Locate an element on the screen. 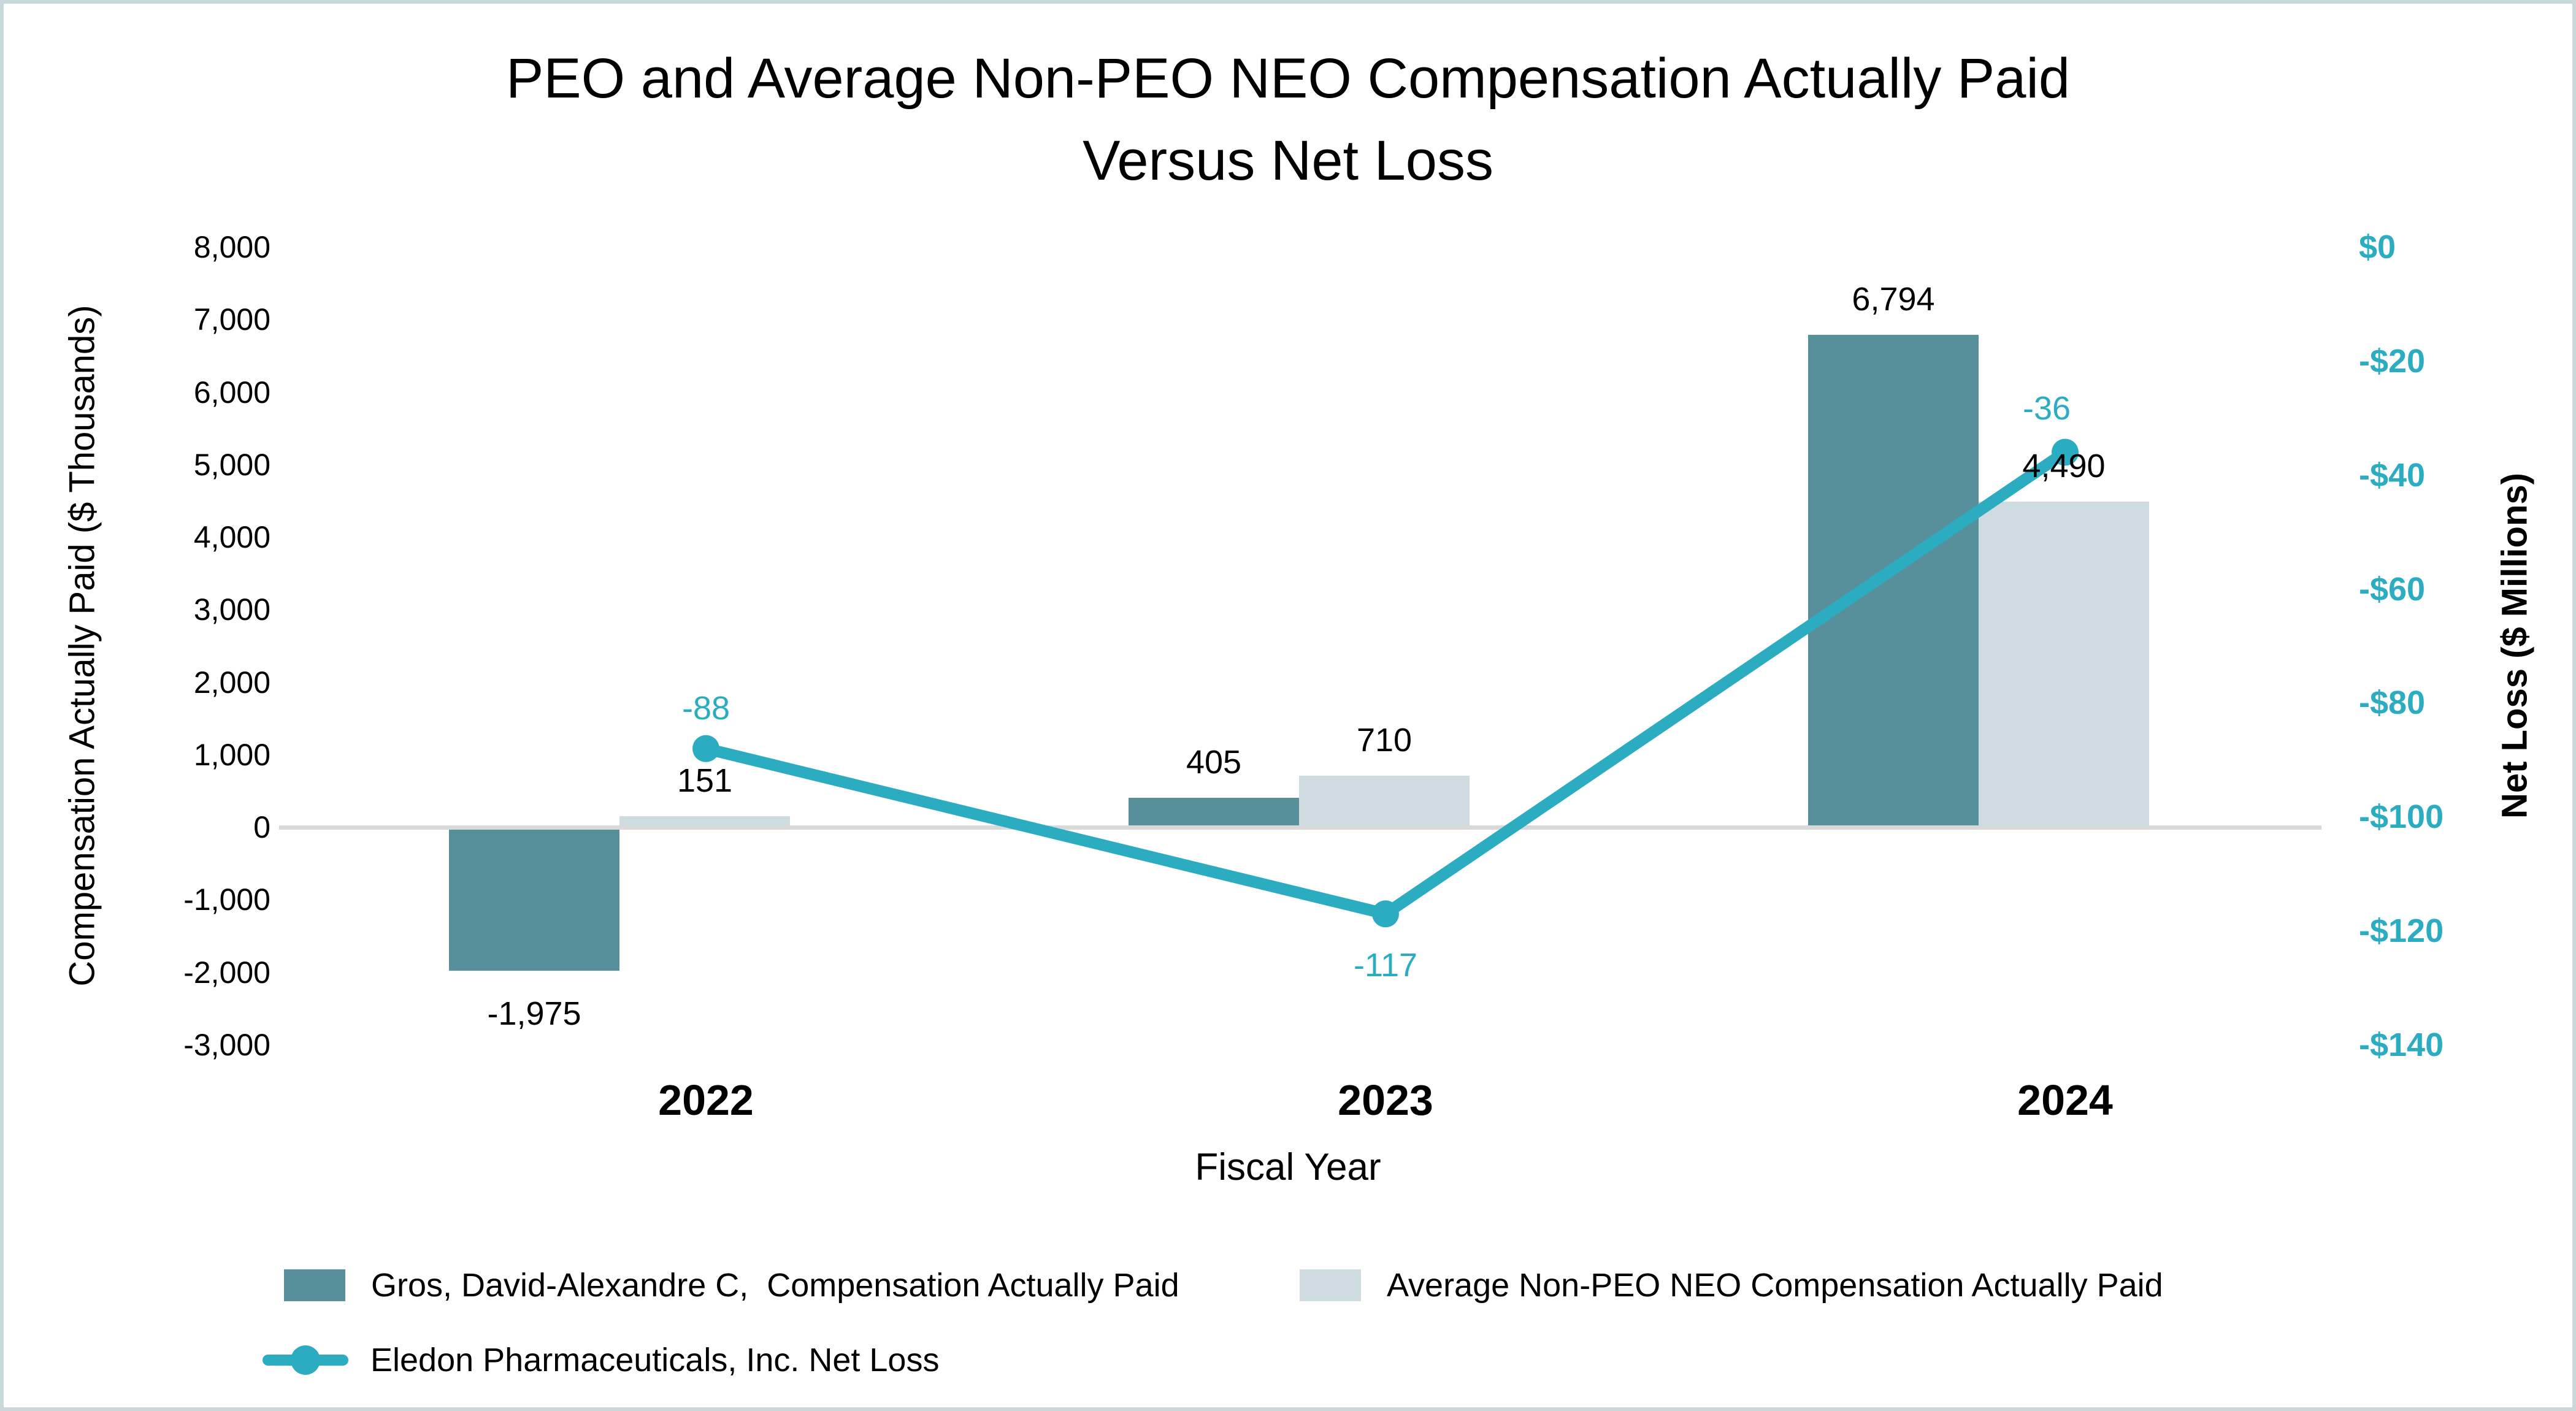 The height and width of the screenshot is (1411, 2576). x-axis-label-2024: 2024 is located at coordinates (2065, 1100).